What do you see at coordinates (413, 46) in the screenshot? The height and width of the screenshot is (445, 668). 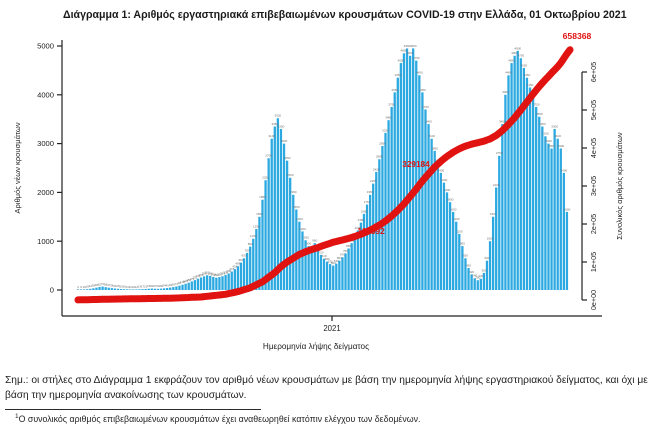 I see `bar-label: 4950` at bounding box center [413, 46].